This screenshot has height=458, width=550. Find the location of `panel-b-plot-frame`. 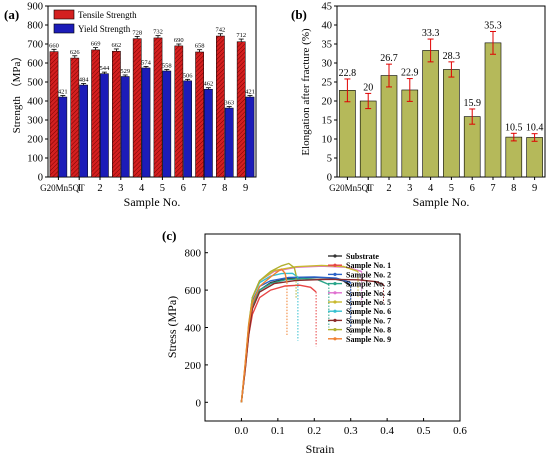

panel-b-plot-frame is located at coordinates (441, 91).